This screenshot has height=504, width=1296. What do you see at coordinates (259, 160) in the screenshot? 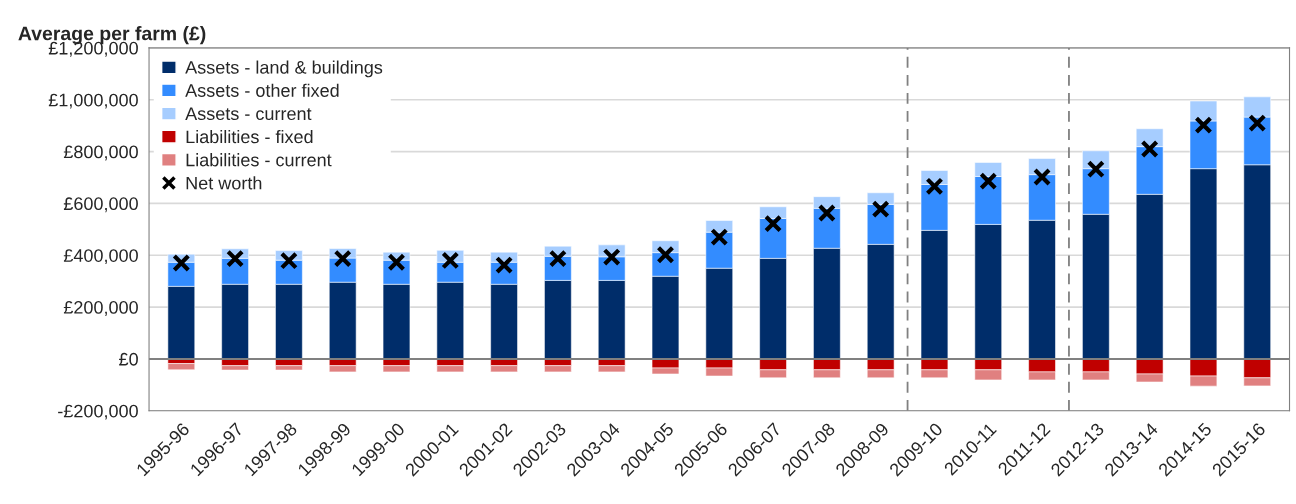
I see `legend-label: Liabilities - current` at bounding box center [259, 160].